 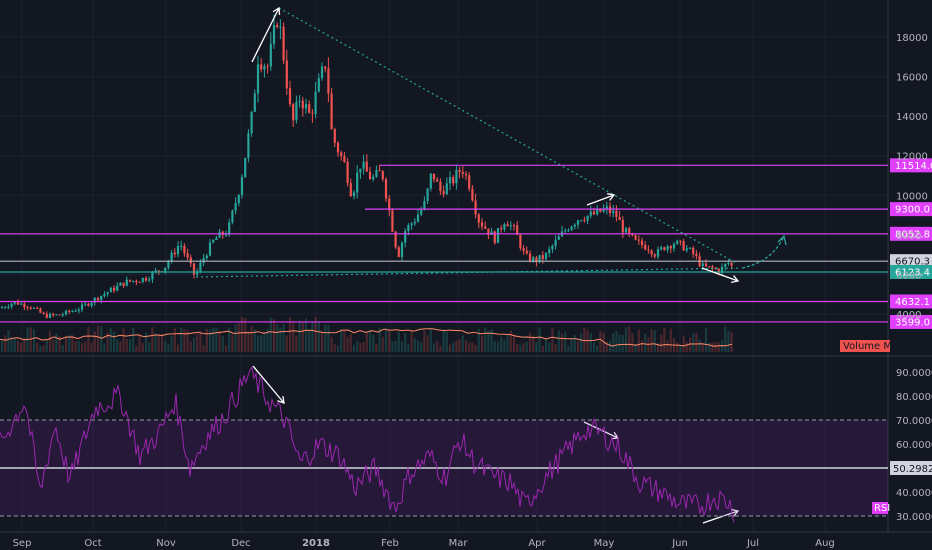 What do you see at coordinates (912, 302) in the screenshot?
I see `price-tag-label: 4632.1` at bounding box center [912, 302].